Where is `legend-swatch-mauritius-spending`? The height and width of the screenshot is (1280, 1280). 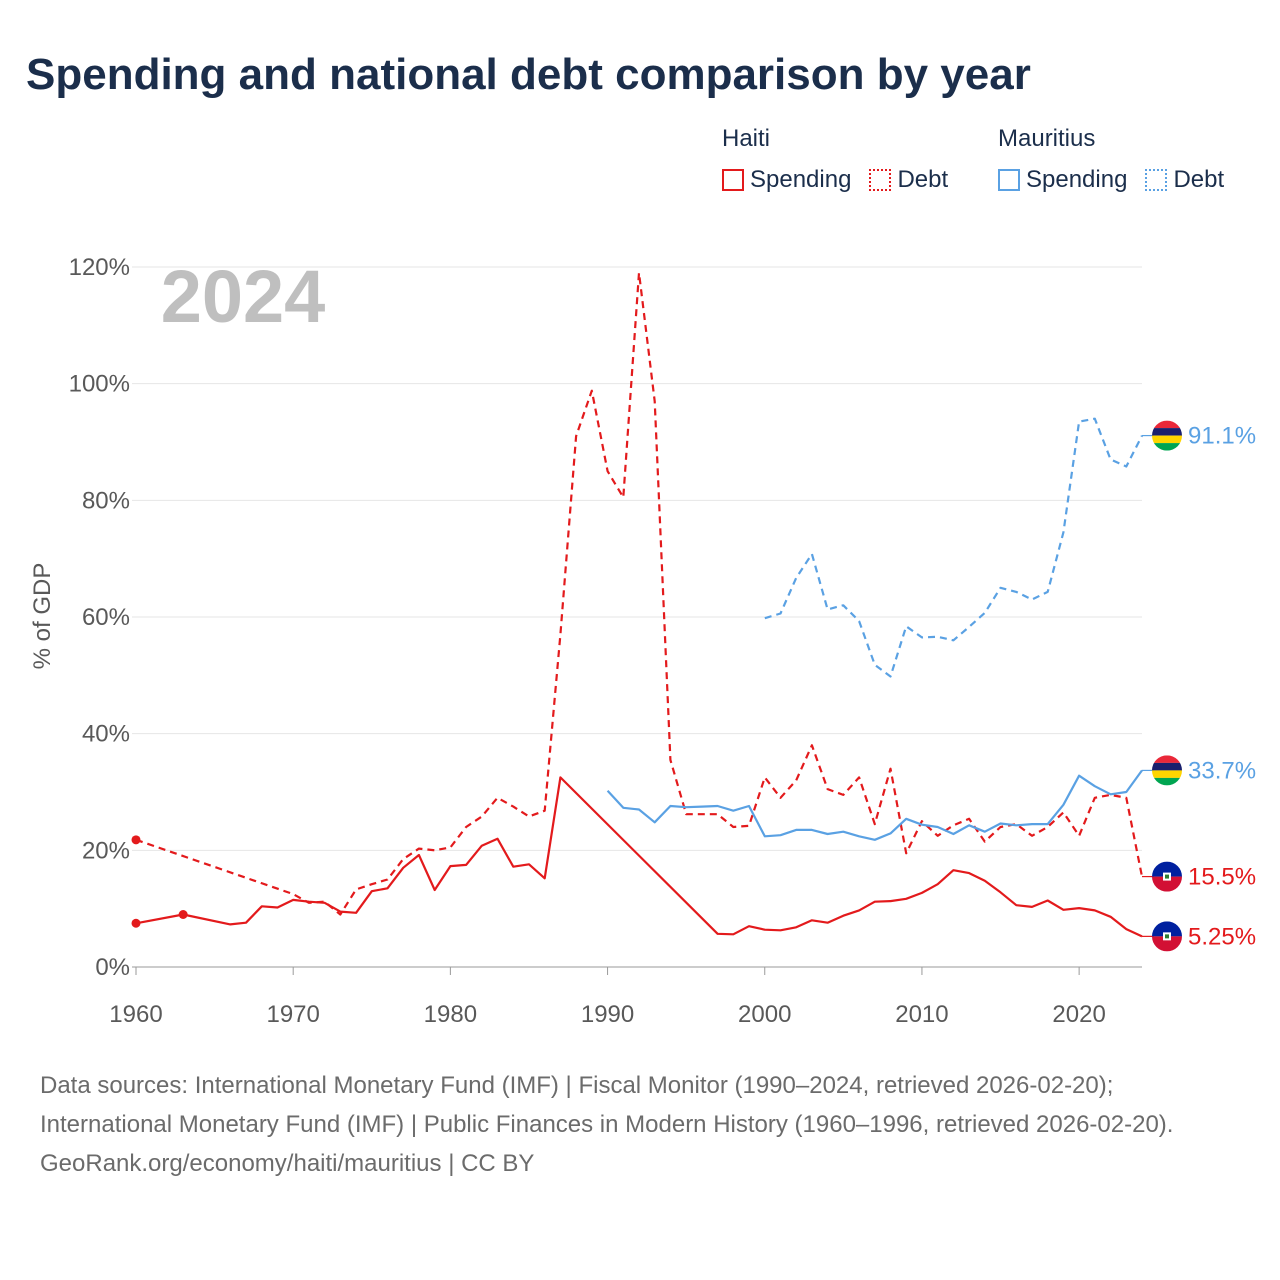 legend-swatch-mauritius-spending is located at coordinates (1009, 180).